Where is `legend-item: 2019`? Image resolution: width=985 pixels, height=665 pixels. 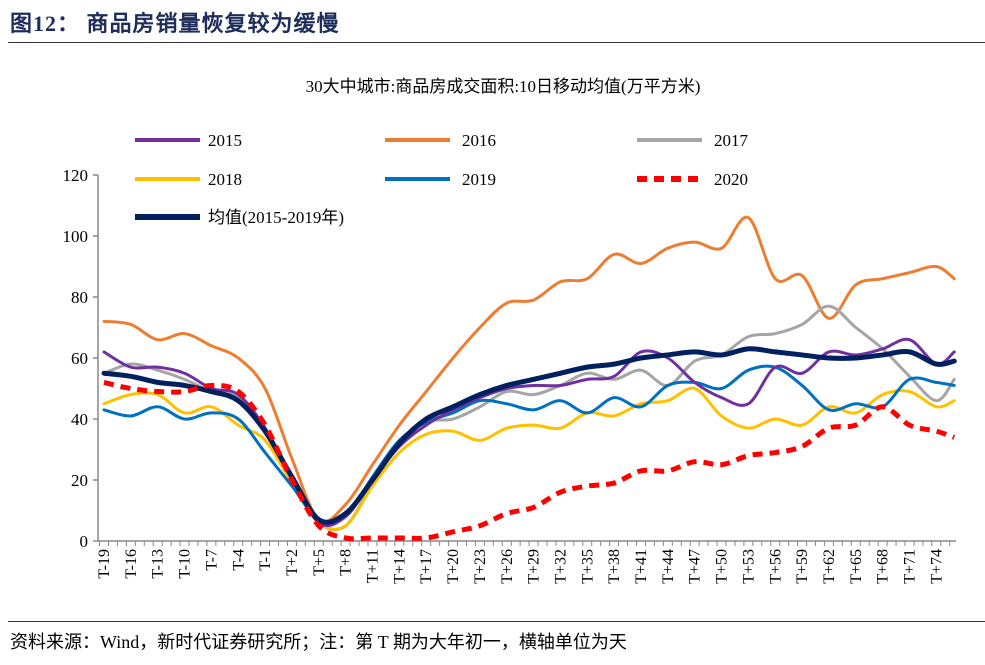
legend-item: 2019 is located at coordinates (440, 179).